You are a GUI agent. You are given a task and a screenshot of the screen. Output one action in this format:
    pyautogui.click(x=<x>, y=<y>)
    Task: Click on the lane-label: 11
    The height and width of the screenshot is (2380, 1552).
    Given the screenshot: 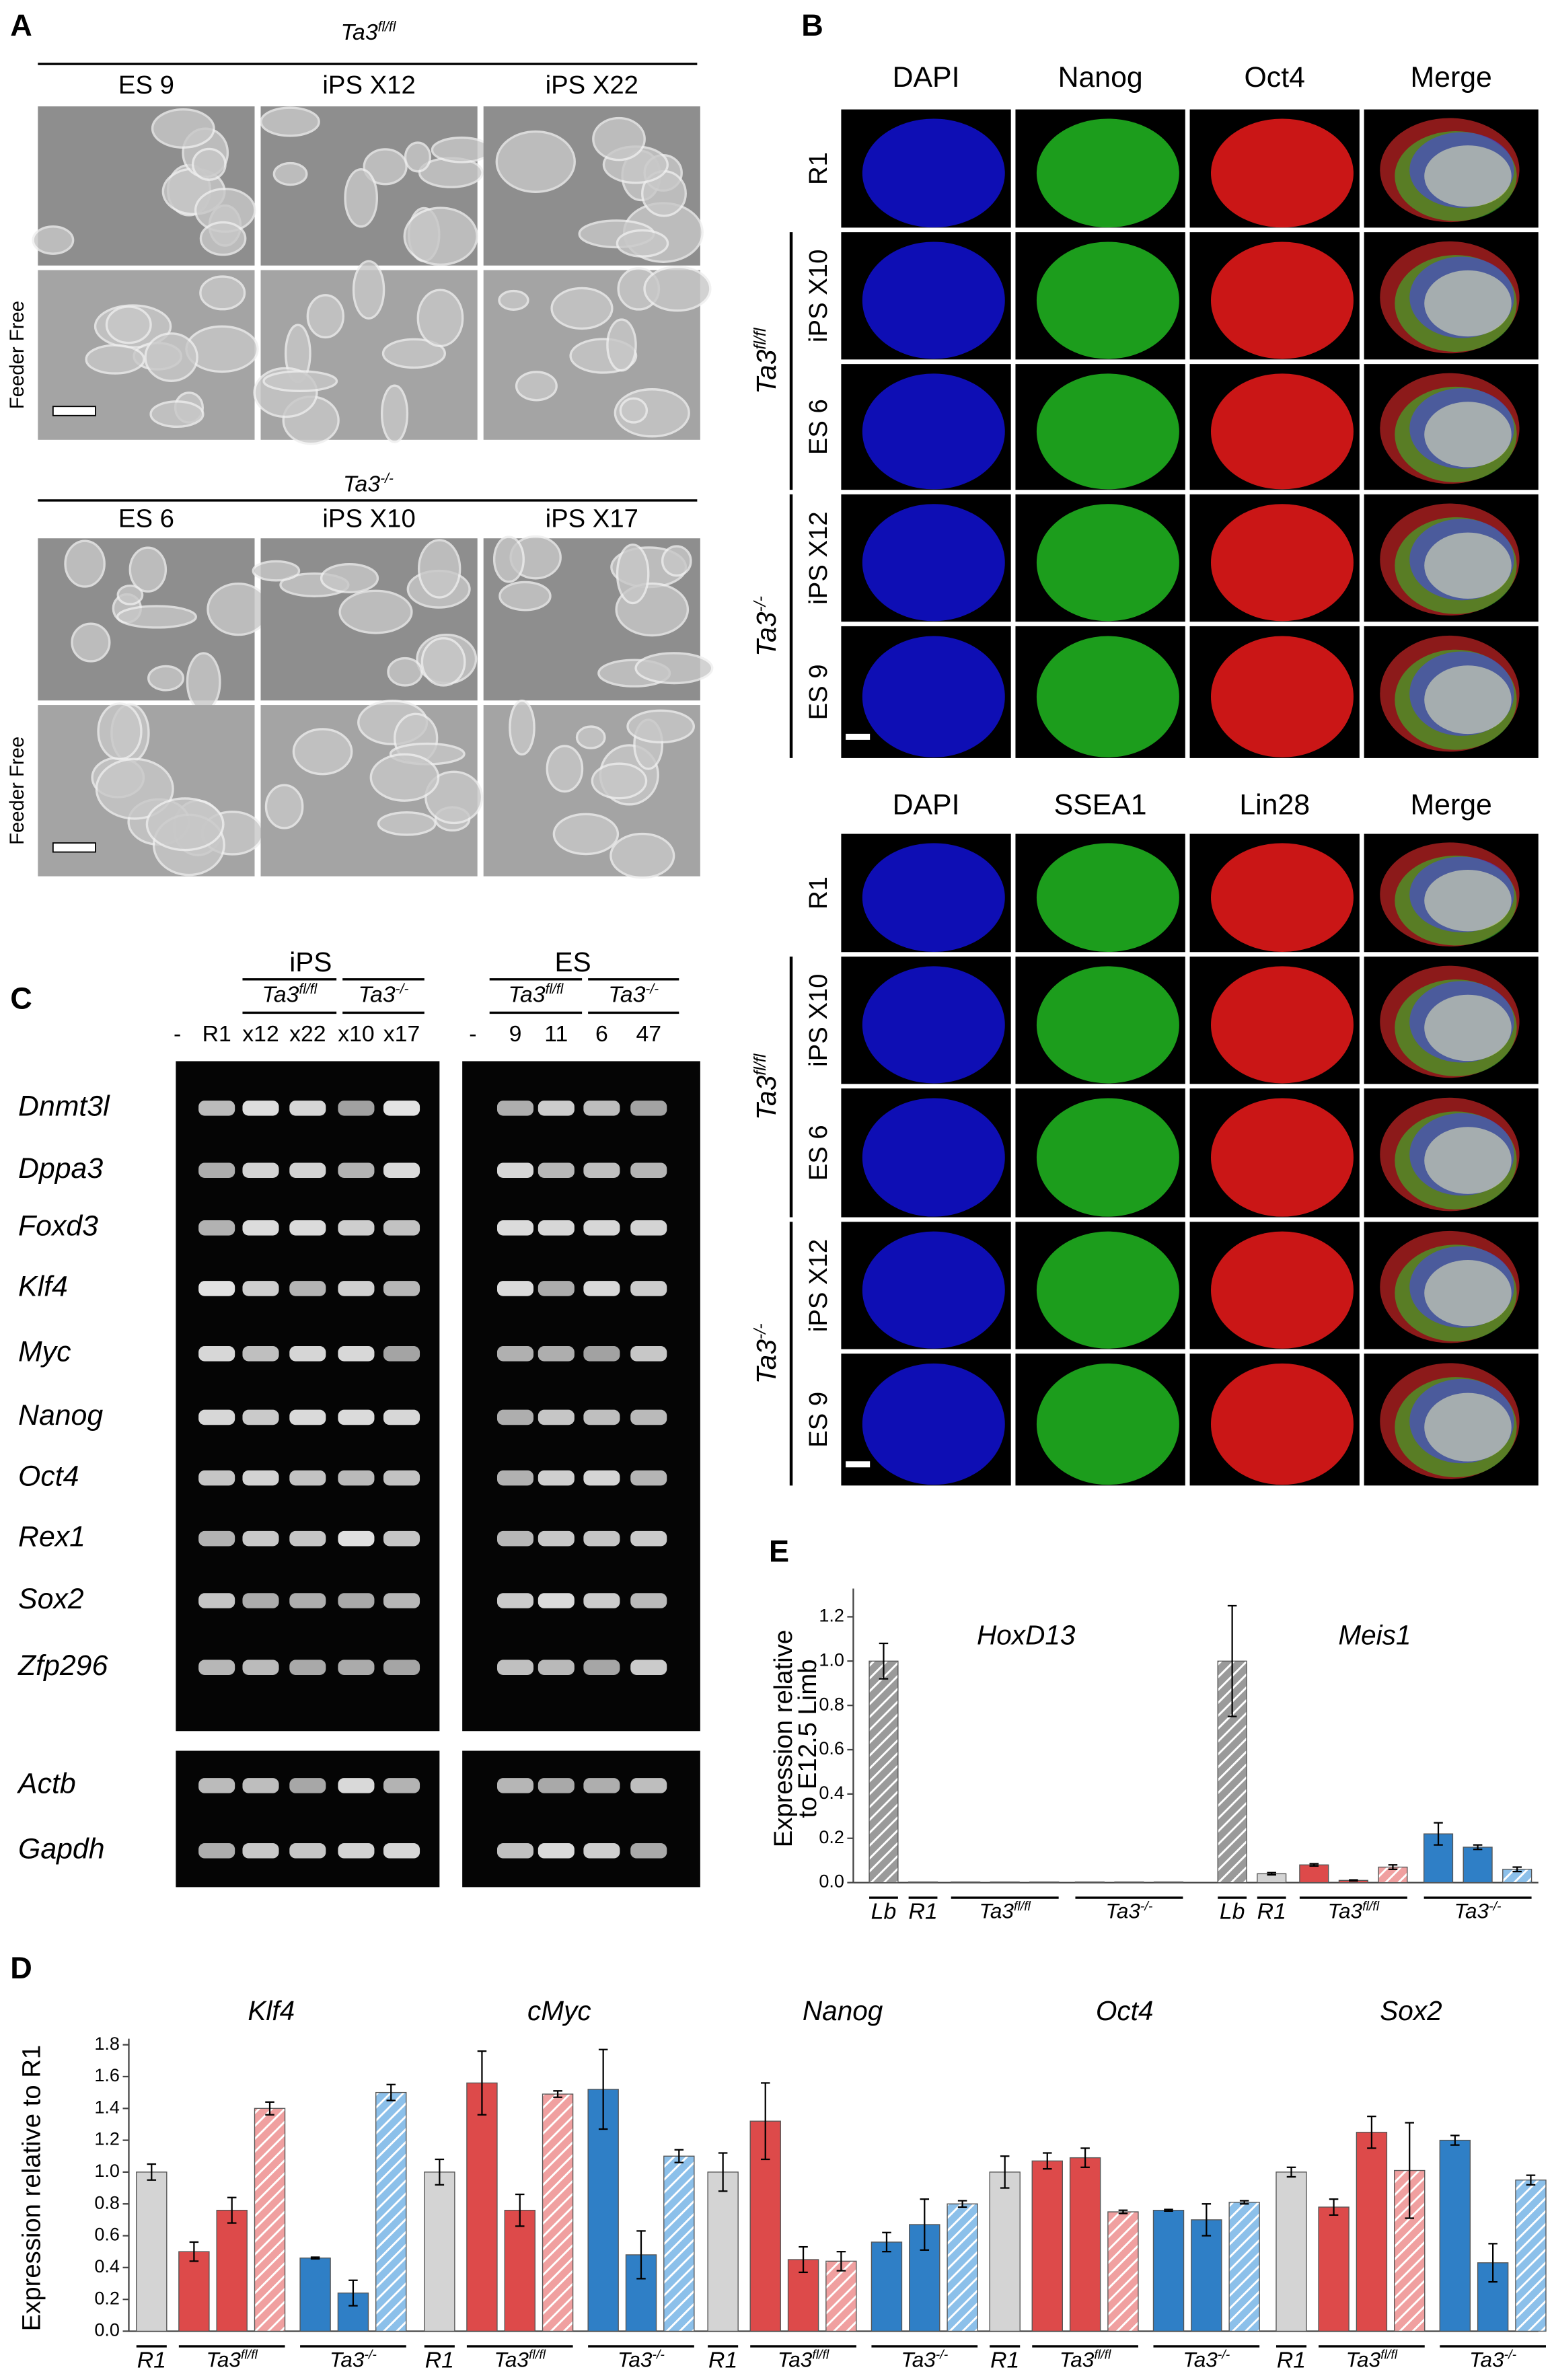 What is the action you would take?
    pyautogui.click(x=556, y=1034)
    